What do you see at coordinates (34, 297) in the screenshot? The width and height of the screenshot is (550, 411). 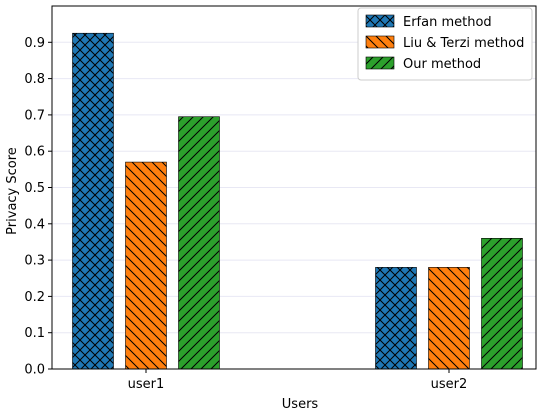 I see `y-tick-label: 0.2` at bounding box center [34, 297].